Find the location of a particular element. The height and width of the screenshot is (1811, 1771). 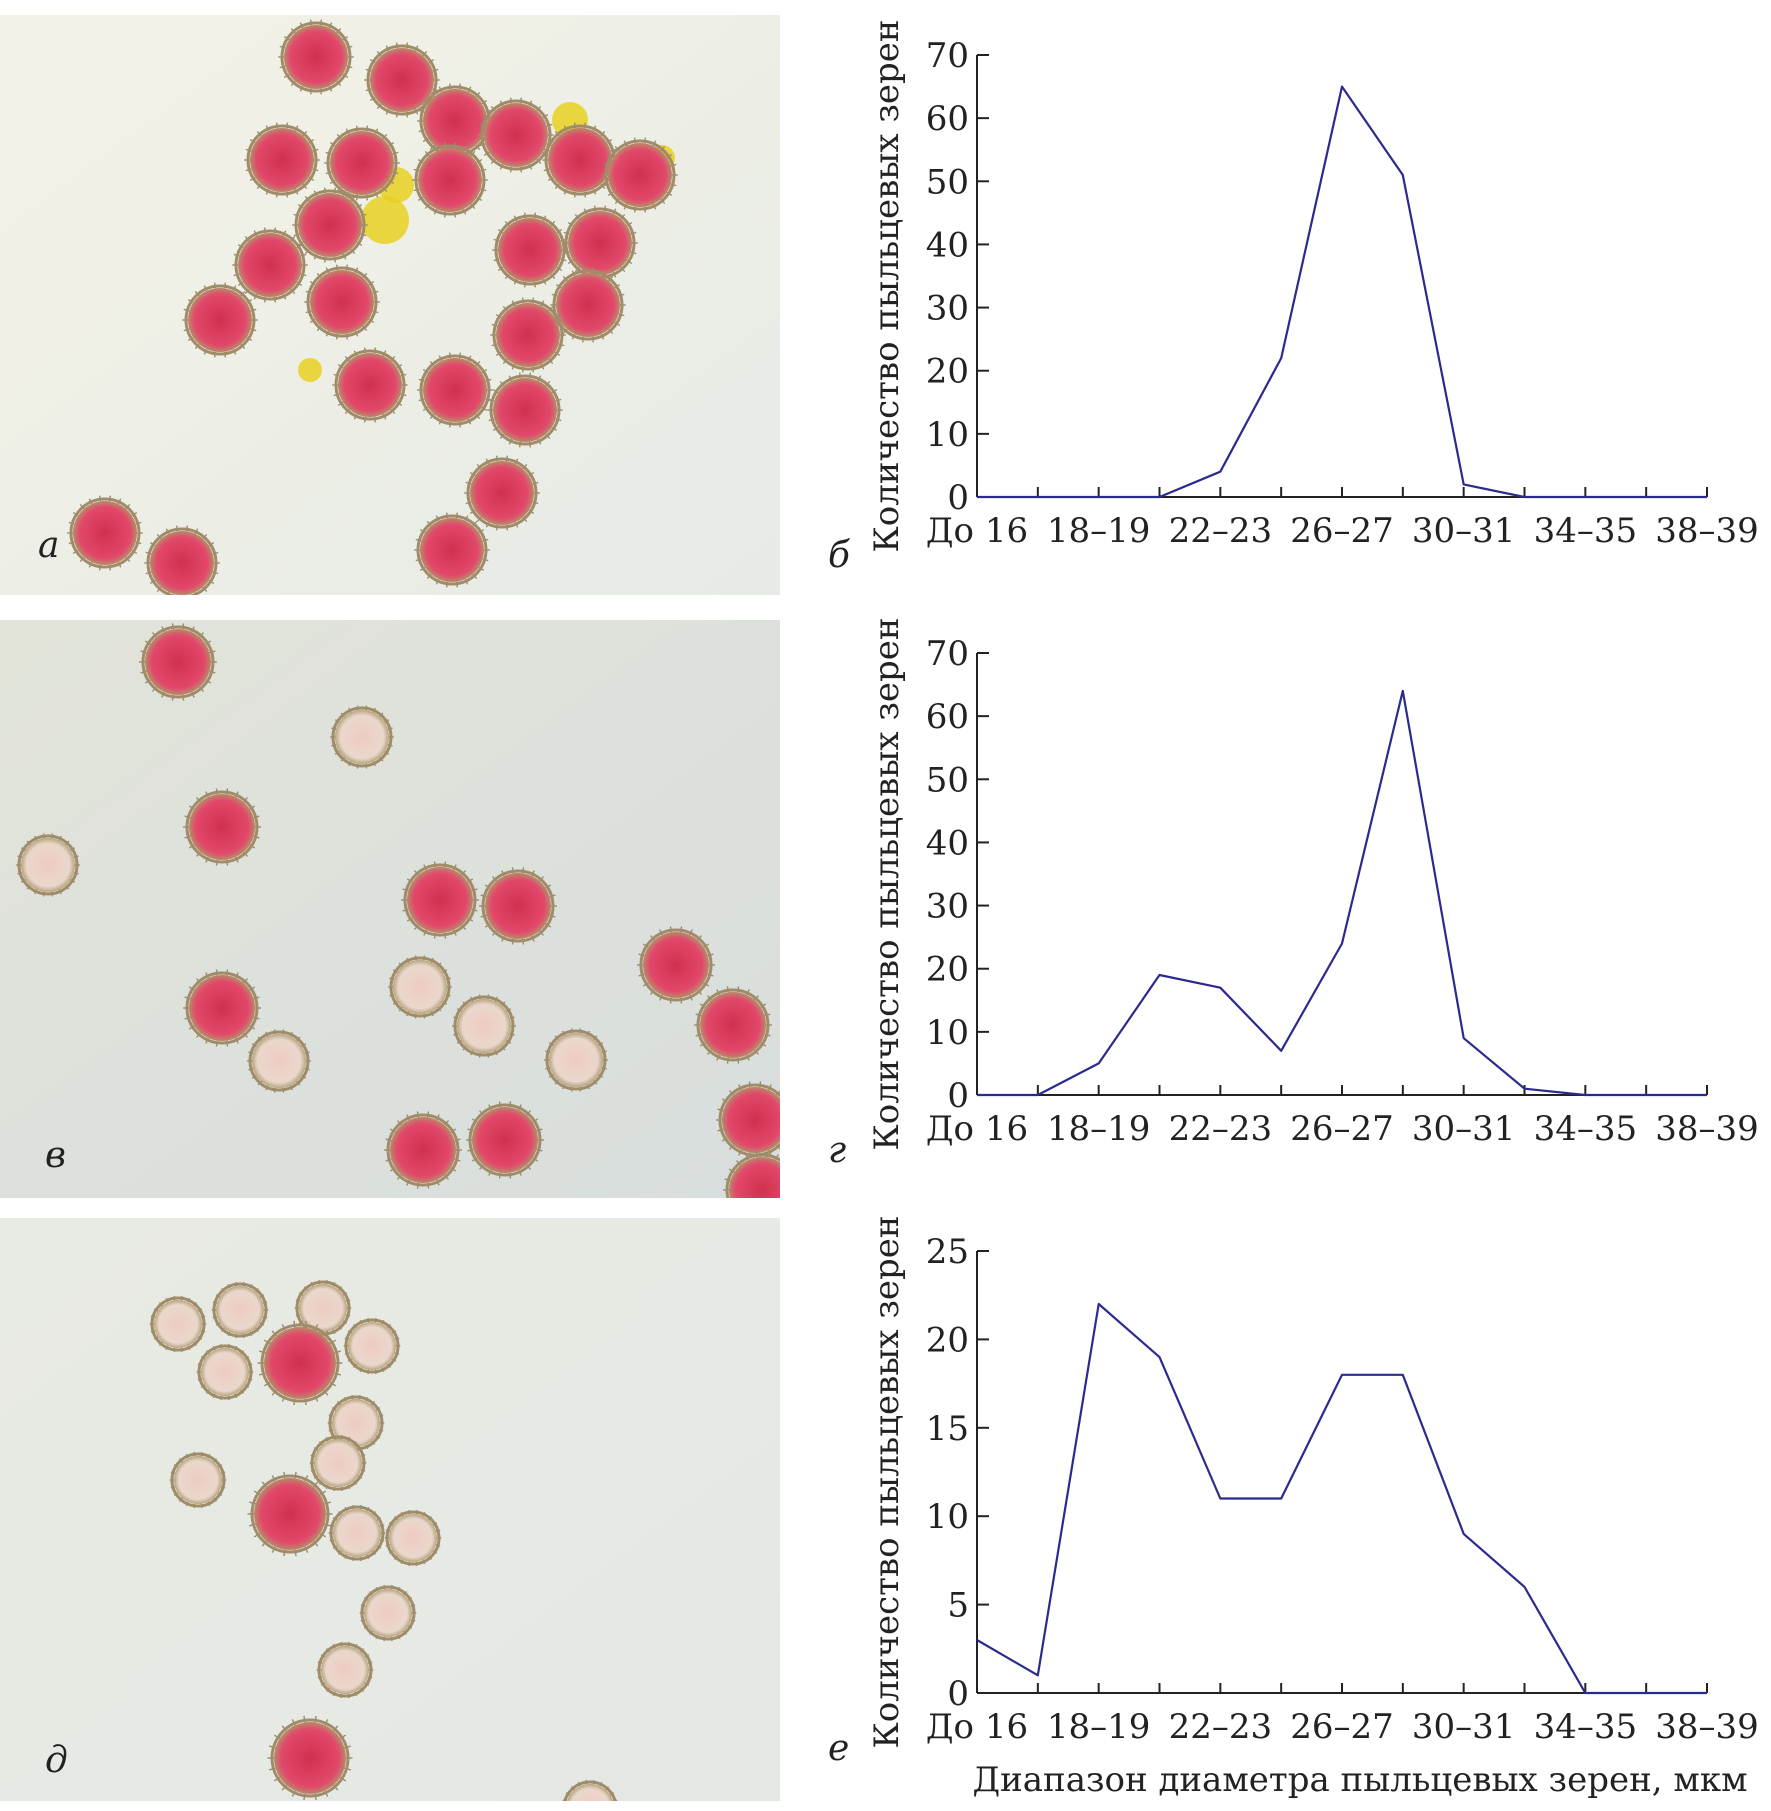

panel-label-b: б is located at coordinates (839, 555).